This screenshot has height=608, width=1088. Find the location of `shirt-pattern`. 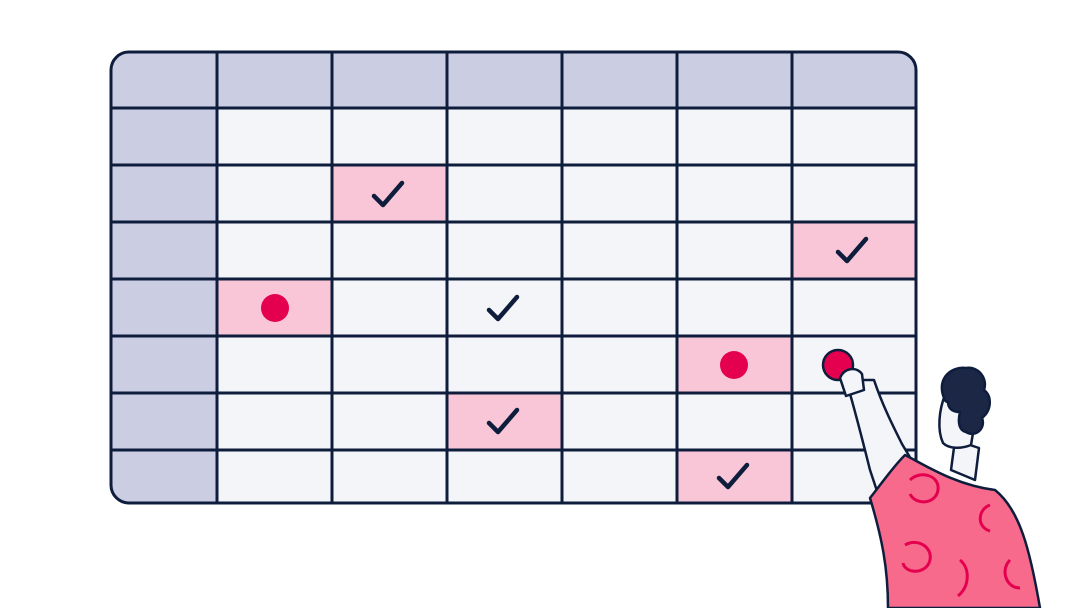

shirt-pattern is located at coordinates (961, 535).